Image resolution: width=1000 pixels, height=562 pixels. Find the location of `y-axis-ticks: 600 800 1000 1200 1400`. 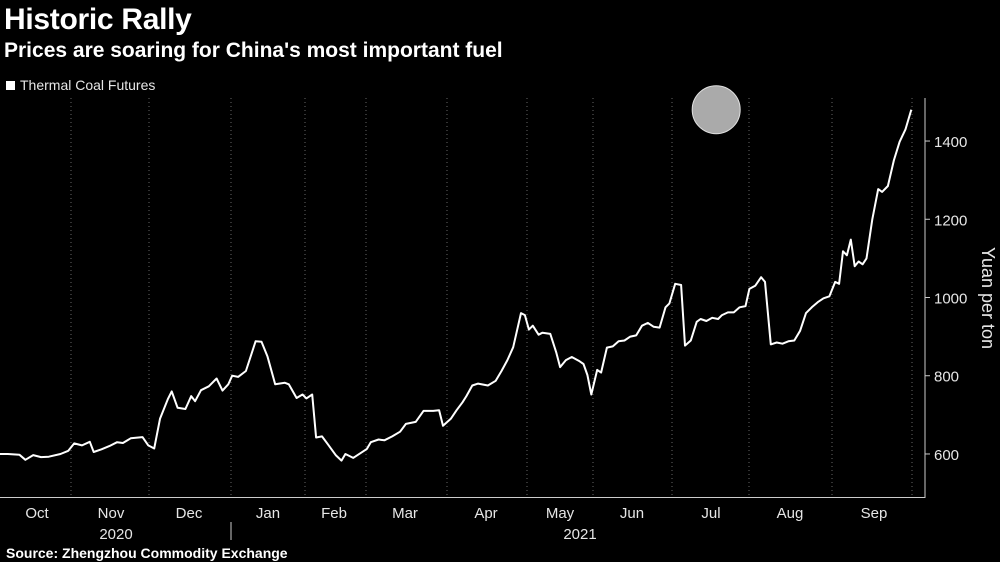

y-axis-ticks: 600 800 1000 1200 1400 is located at coordinates (946, 299).